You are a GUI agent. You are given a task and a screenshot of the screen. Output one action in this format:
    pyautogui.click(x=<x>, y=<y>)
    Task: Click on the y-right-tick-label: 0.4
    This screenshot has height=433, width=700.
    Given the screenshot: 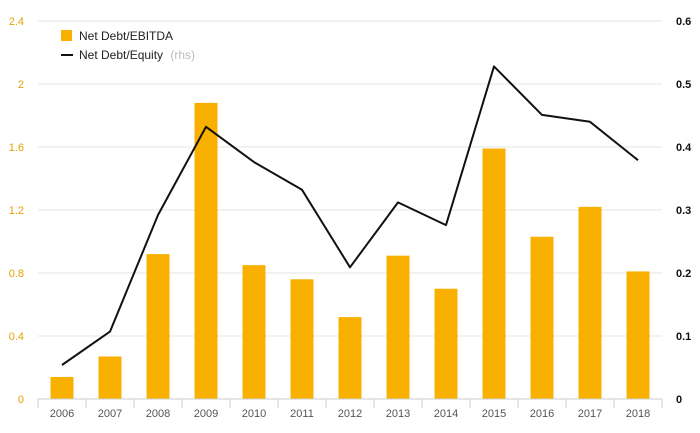 What is the action you would take?
    pyautogui.click(x=684, y=148)
    